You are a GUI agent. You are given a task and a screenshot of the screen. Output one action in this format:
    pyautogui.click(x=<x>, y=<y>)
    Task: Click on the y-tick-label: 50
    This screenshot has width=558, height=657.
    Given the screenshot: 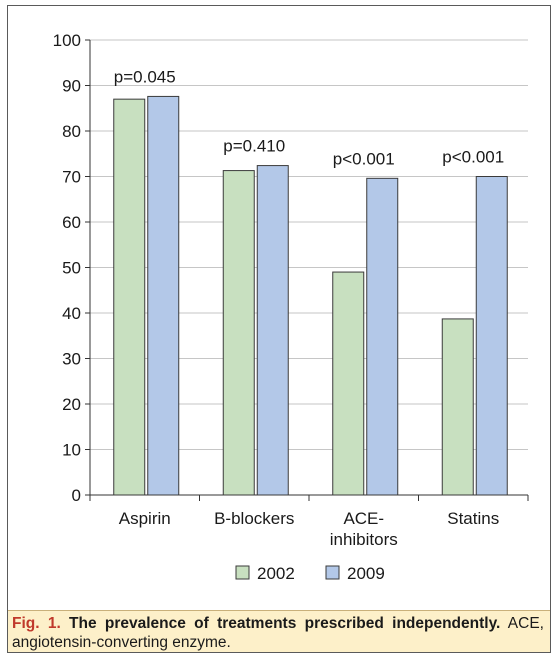 What is the action you would take?
    pyautogui.click(x=71, y=268)
    